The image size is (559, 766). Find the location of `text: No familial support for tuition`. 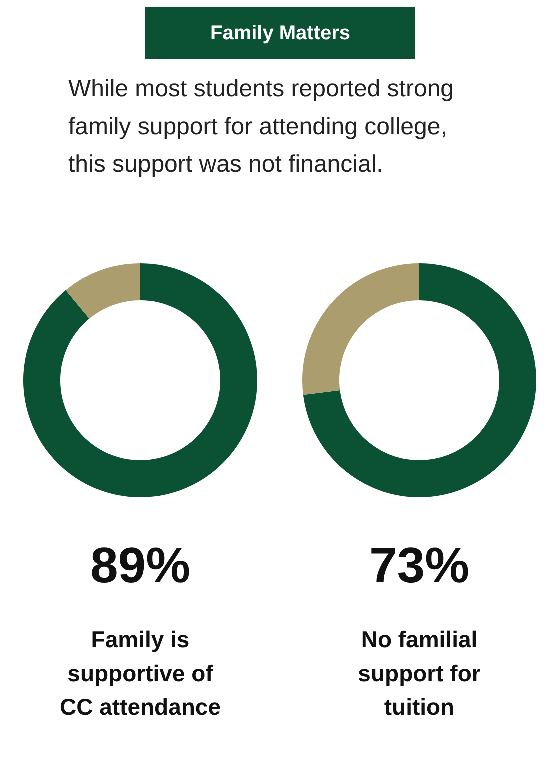

text: No familial support for tuition is located at coordinates (419, 673).